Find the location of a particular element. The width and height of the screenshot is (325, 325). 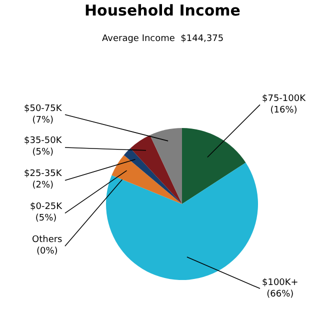

chart-title: Household Income is located at coordinates (162, 10).